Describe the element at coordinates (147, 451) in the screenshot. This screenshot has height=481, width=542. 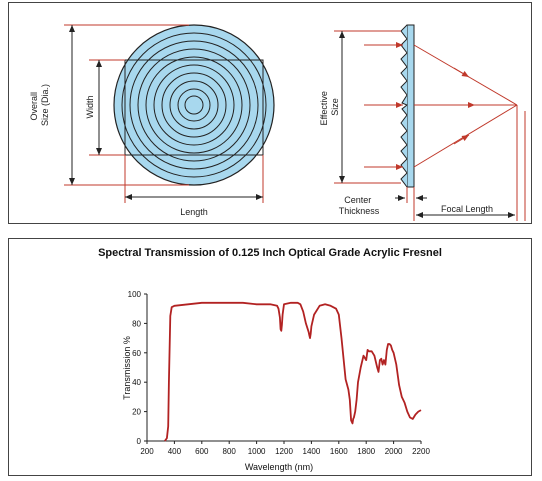
I see `x-tick-label: 200` at that location.